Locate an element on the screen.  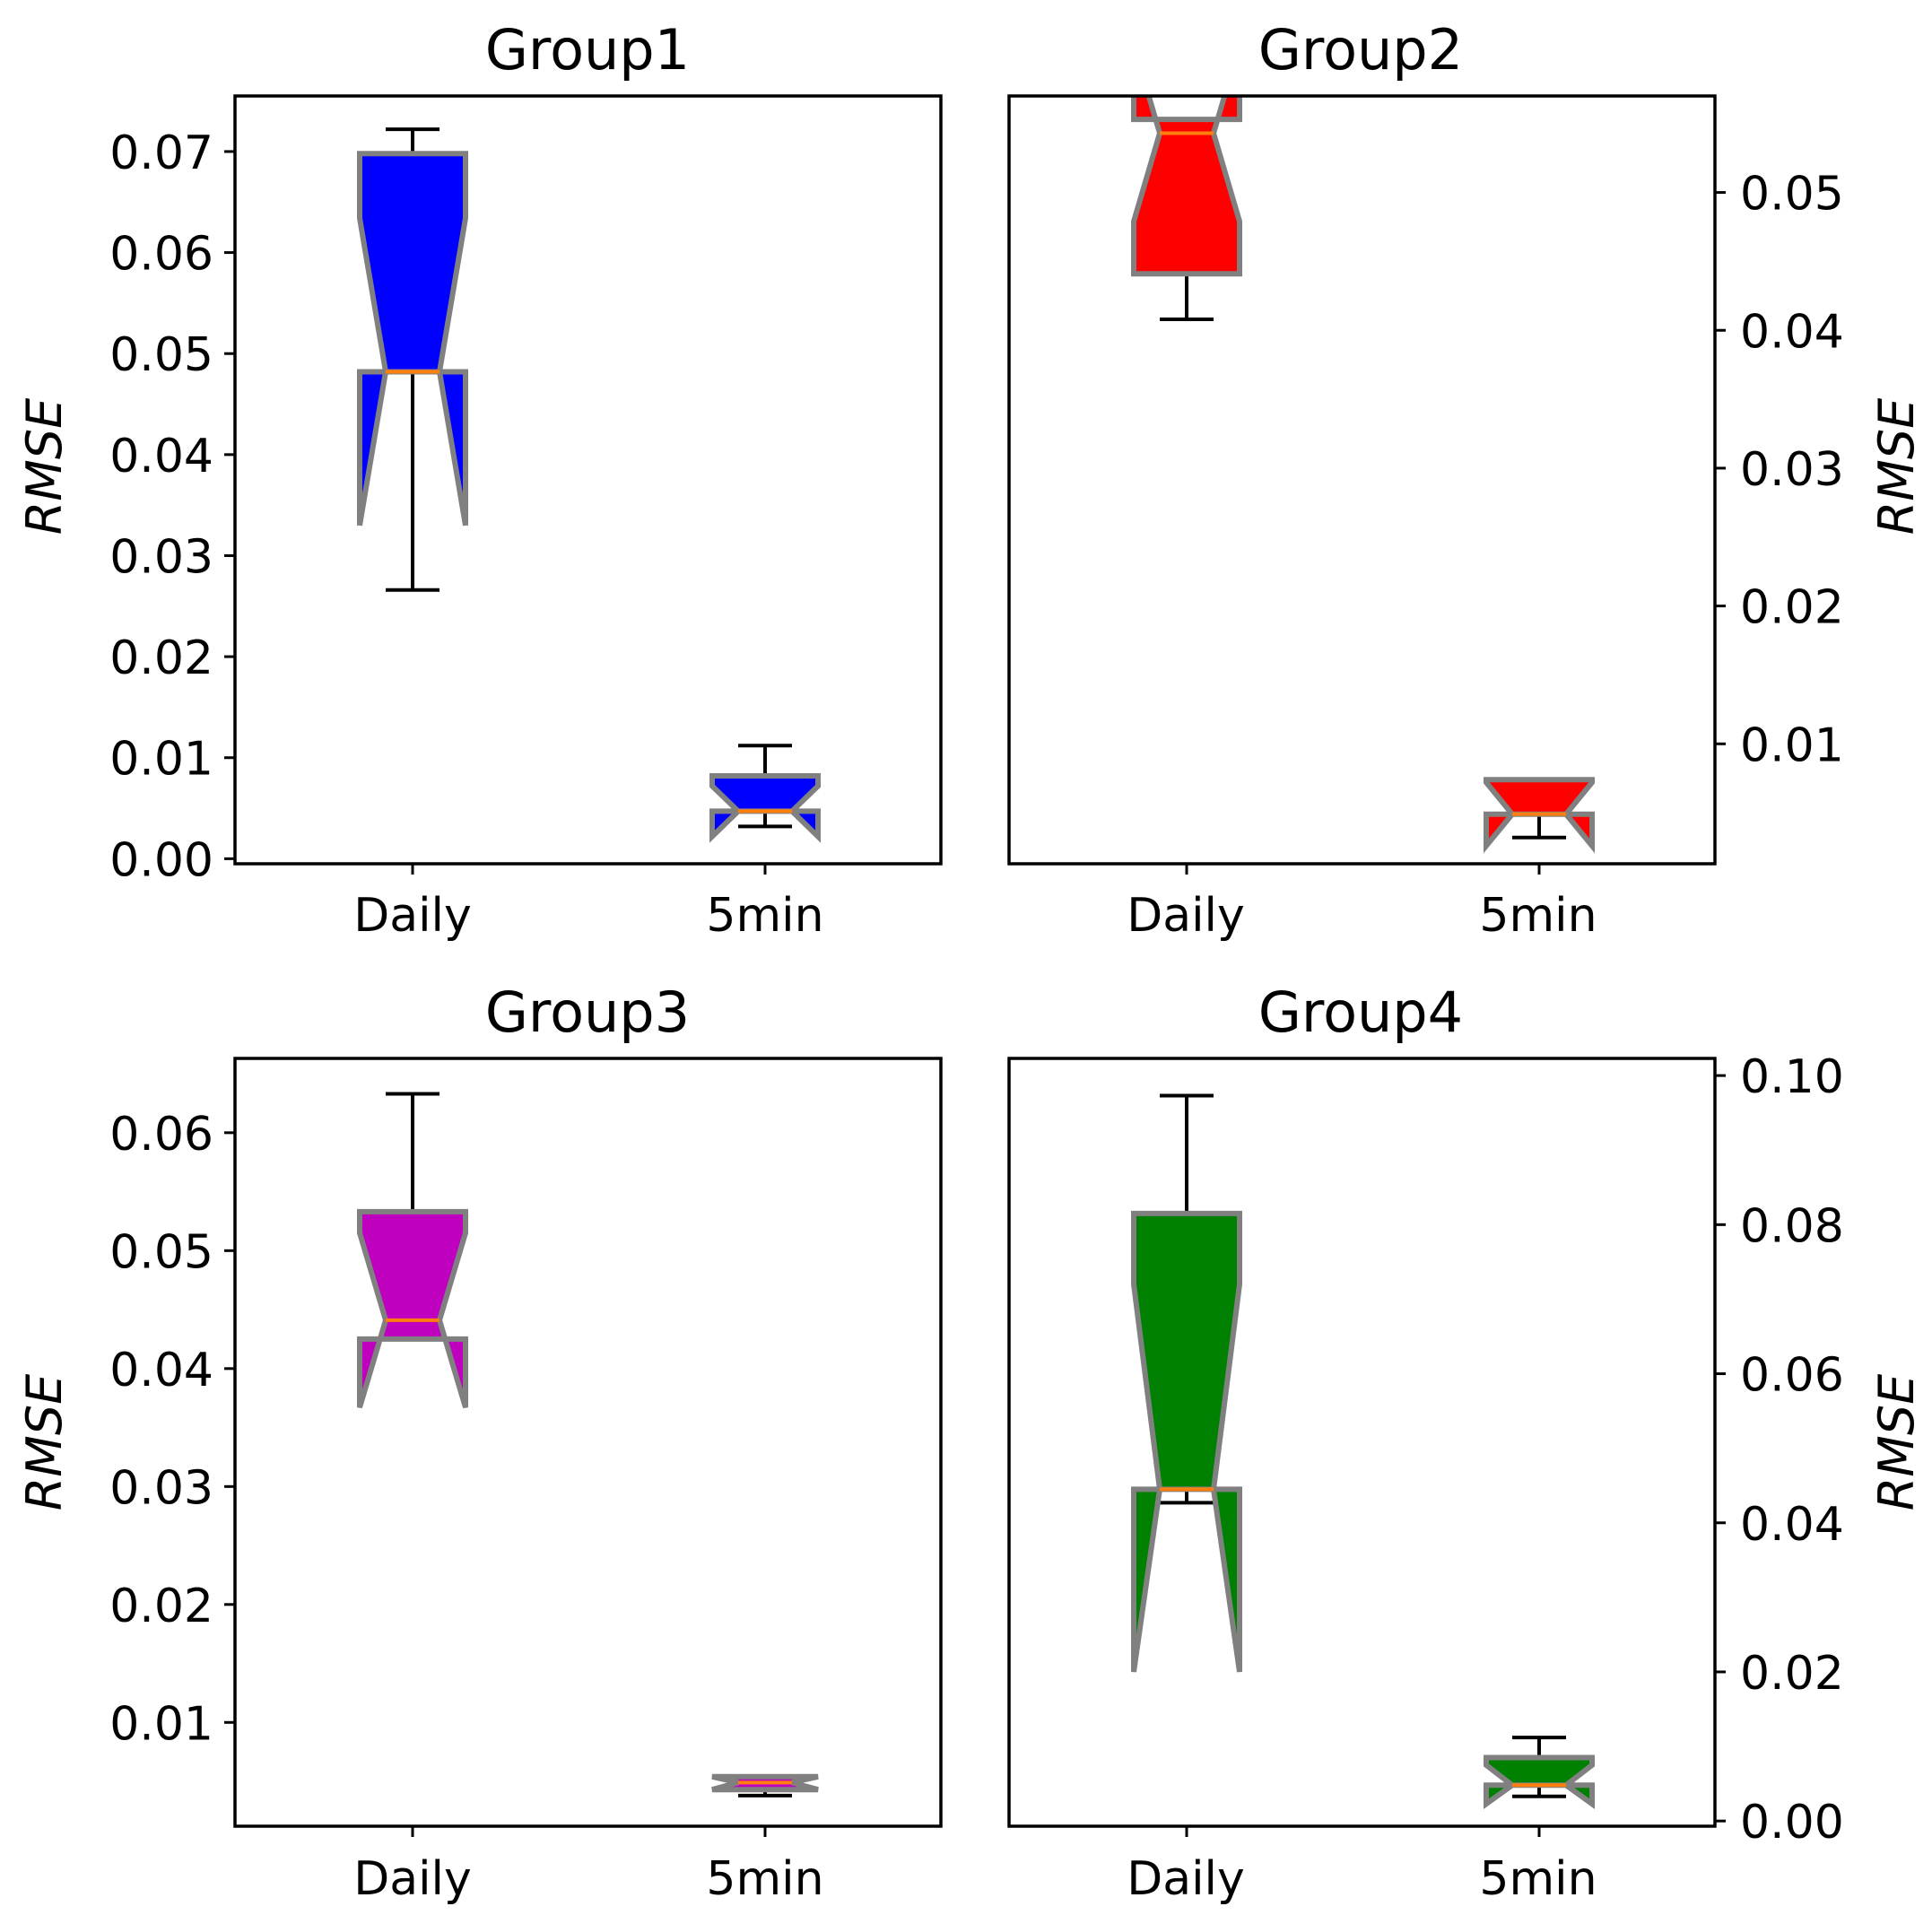
plot-marks: 0.00 0.01 0.02 0.03 0.04 0.05 0.06 0.07 is located at coordinates (465, 506).